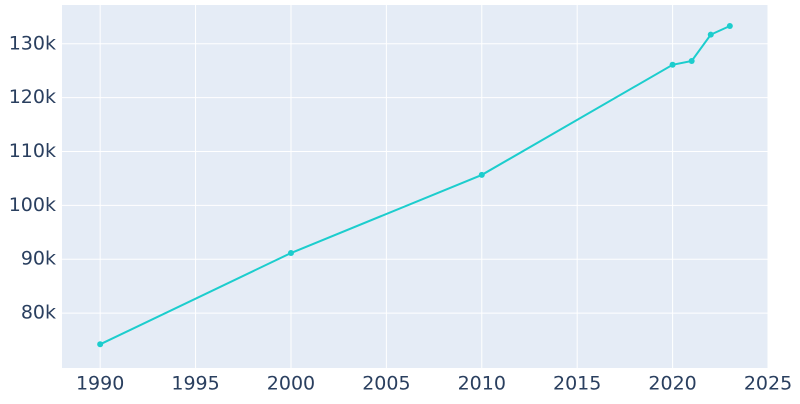 This screenshot has height=404, width=800. I want to click on x-tick-label: 2015, so click(577, 384).